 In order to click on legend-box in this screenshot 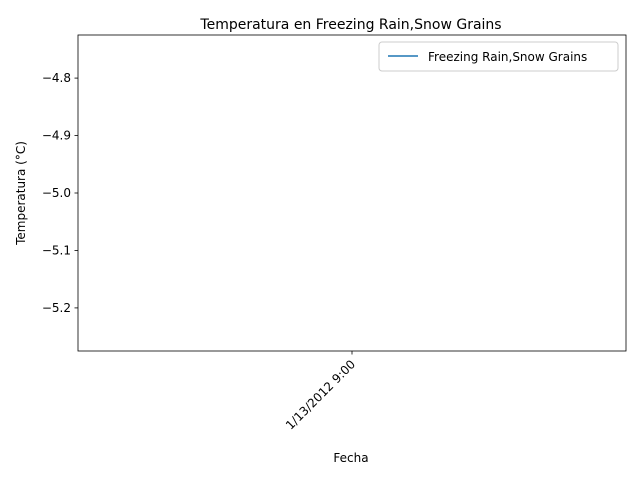, I will do `click(498, 56)`.